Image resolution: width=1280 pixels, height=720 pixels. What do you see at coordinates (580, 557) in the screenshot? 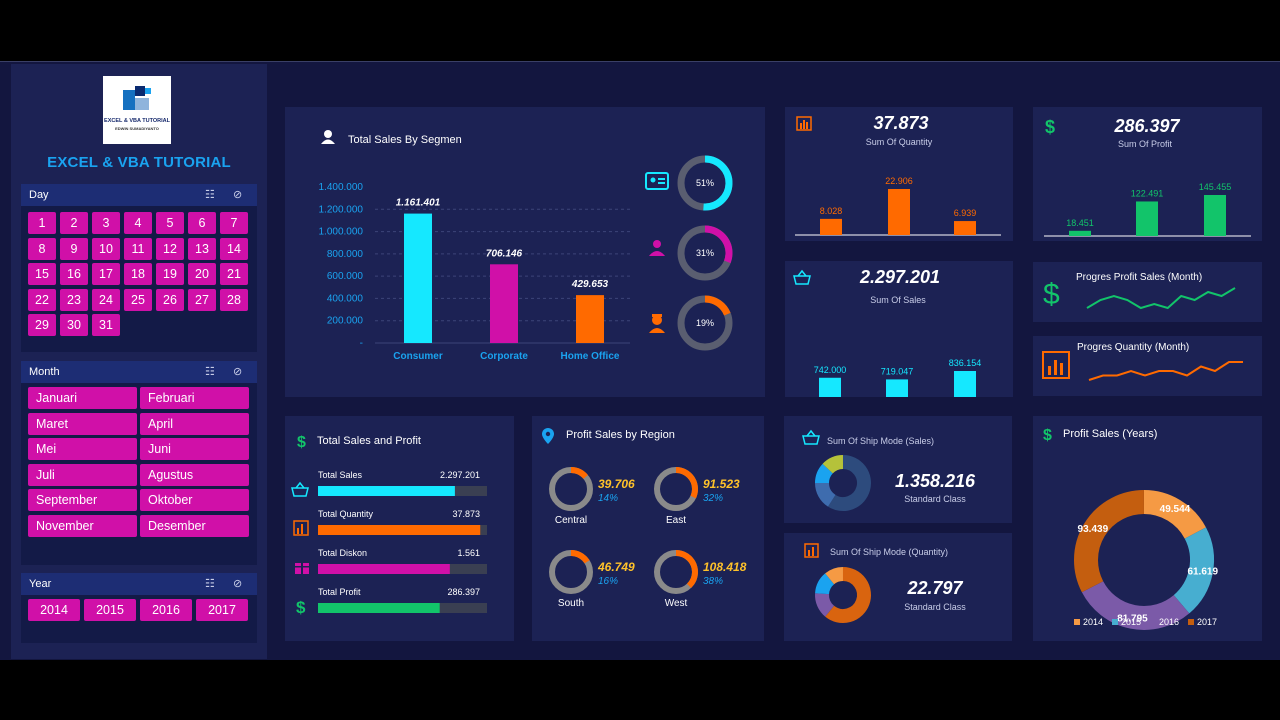
I see `region-donut-progress` at bounding box center [580, 557].